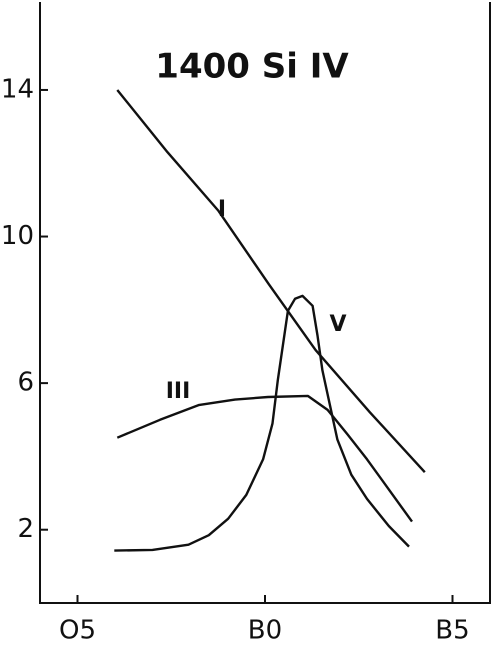 The height and width of the screenshot is (647, 500). I want to click on y-tick-label: 6, so click(25, 383).